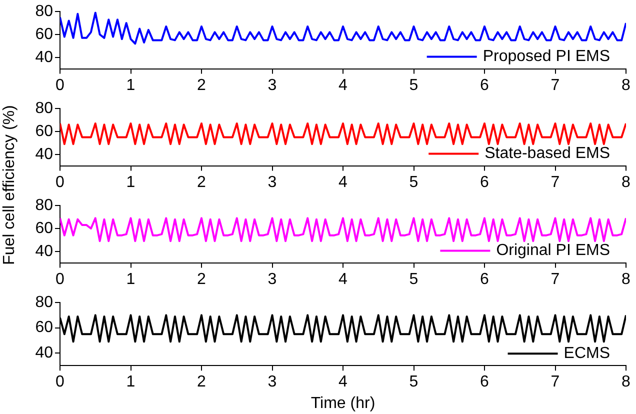 This screenshot has width=636, height=414. I want to click on legend-label: ECMS, so click(587, 353).